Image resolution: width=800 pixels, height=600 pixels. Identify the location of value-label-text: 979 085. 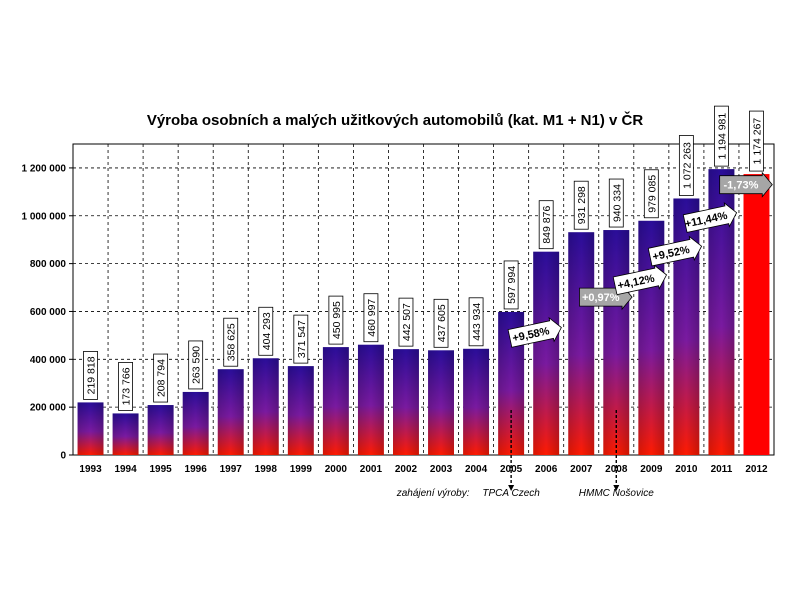
(652, 194).